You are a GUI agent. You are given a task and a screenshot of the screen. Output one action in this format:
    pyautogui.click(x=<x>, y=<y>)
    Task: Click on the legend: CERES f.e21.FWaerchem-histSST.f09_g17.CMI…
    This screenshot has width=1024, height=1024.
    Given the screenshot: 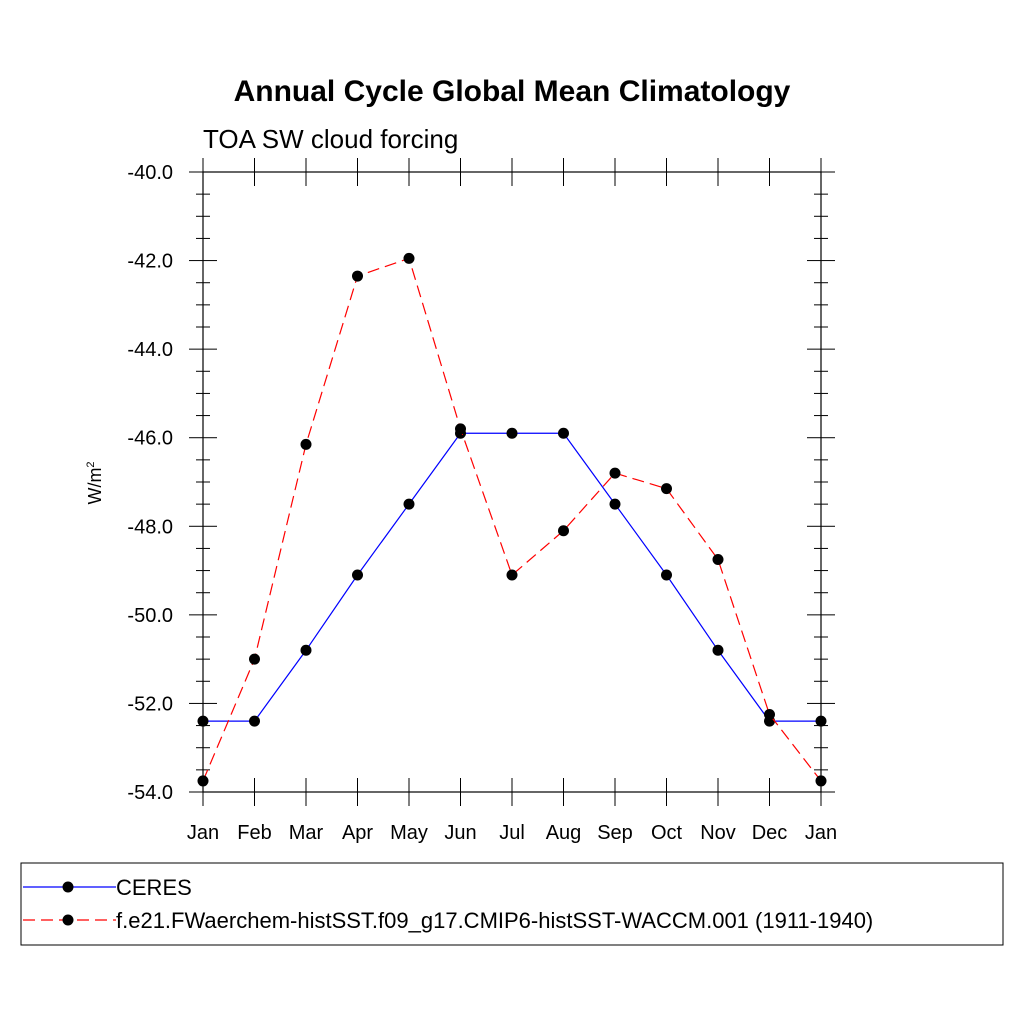 What is the action you would take?
    pyautogui.click(x=448, y=904)
    